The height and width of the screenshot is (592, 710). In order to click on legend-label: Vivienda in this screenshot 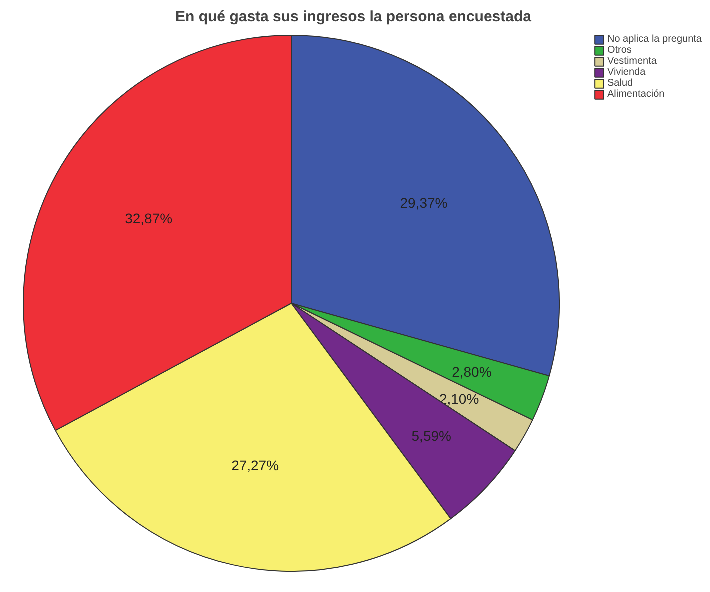, I will do `click(626, 72)`.